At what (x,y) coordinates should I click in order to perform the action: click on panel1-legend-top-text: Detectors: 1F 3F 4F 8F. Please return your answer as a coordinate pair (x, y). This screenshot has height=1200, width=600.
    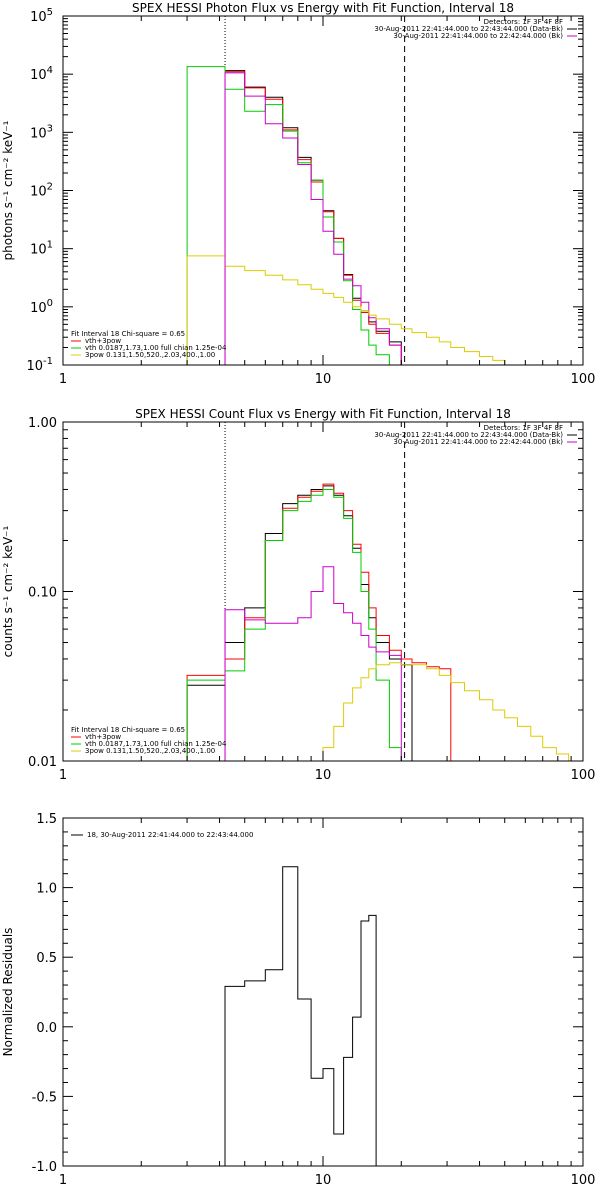
    Looking at the image, I should click on (523, 22).